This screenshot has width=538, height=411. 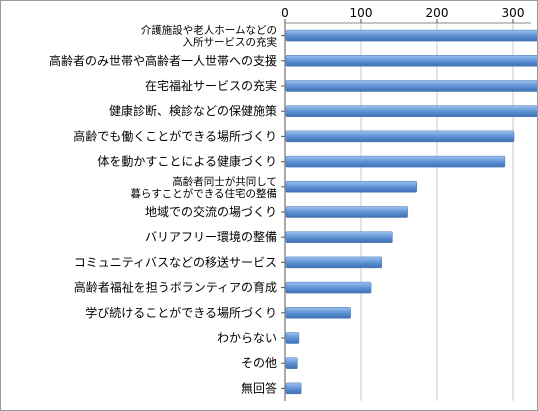 What do you see at coordinates (513, 13) in the screenshot?
I see `x-tick-label: 300` at bounding box center [513, 13].